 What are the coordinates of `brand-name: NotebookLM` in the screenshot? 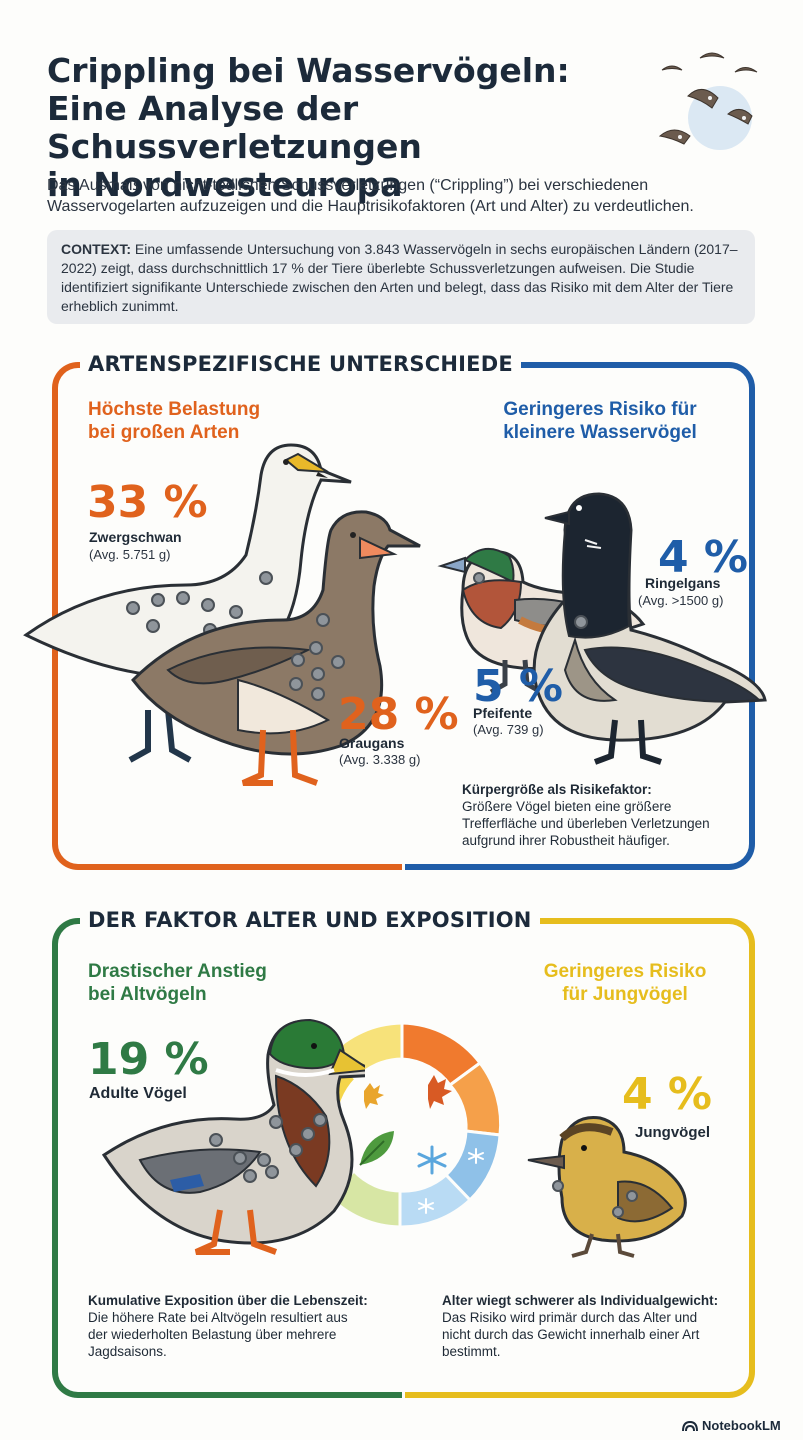 It's located at (741, 1425).